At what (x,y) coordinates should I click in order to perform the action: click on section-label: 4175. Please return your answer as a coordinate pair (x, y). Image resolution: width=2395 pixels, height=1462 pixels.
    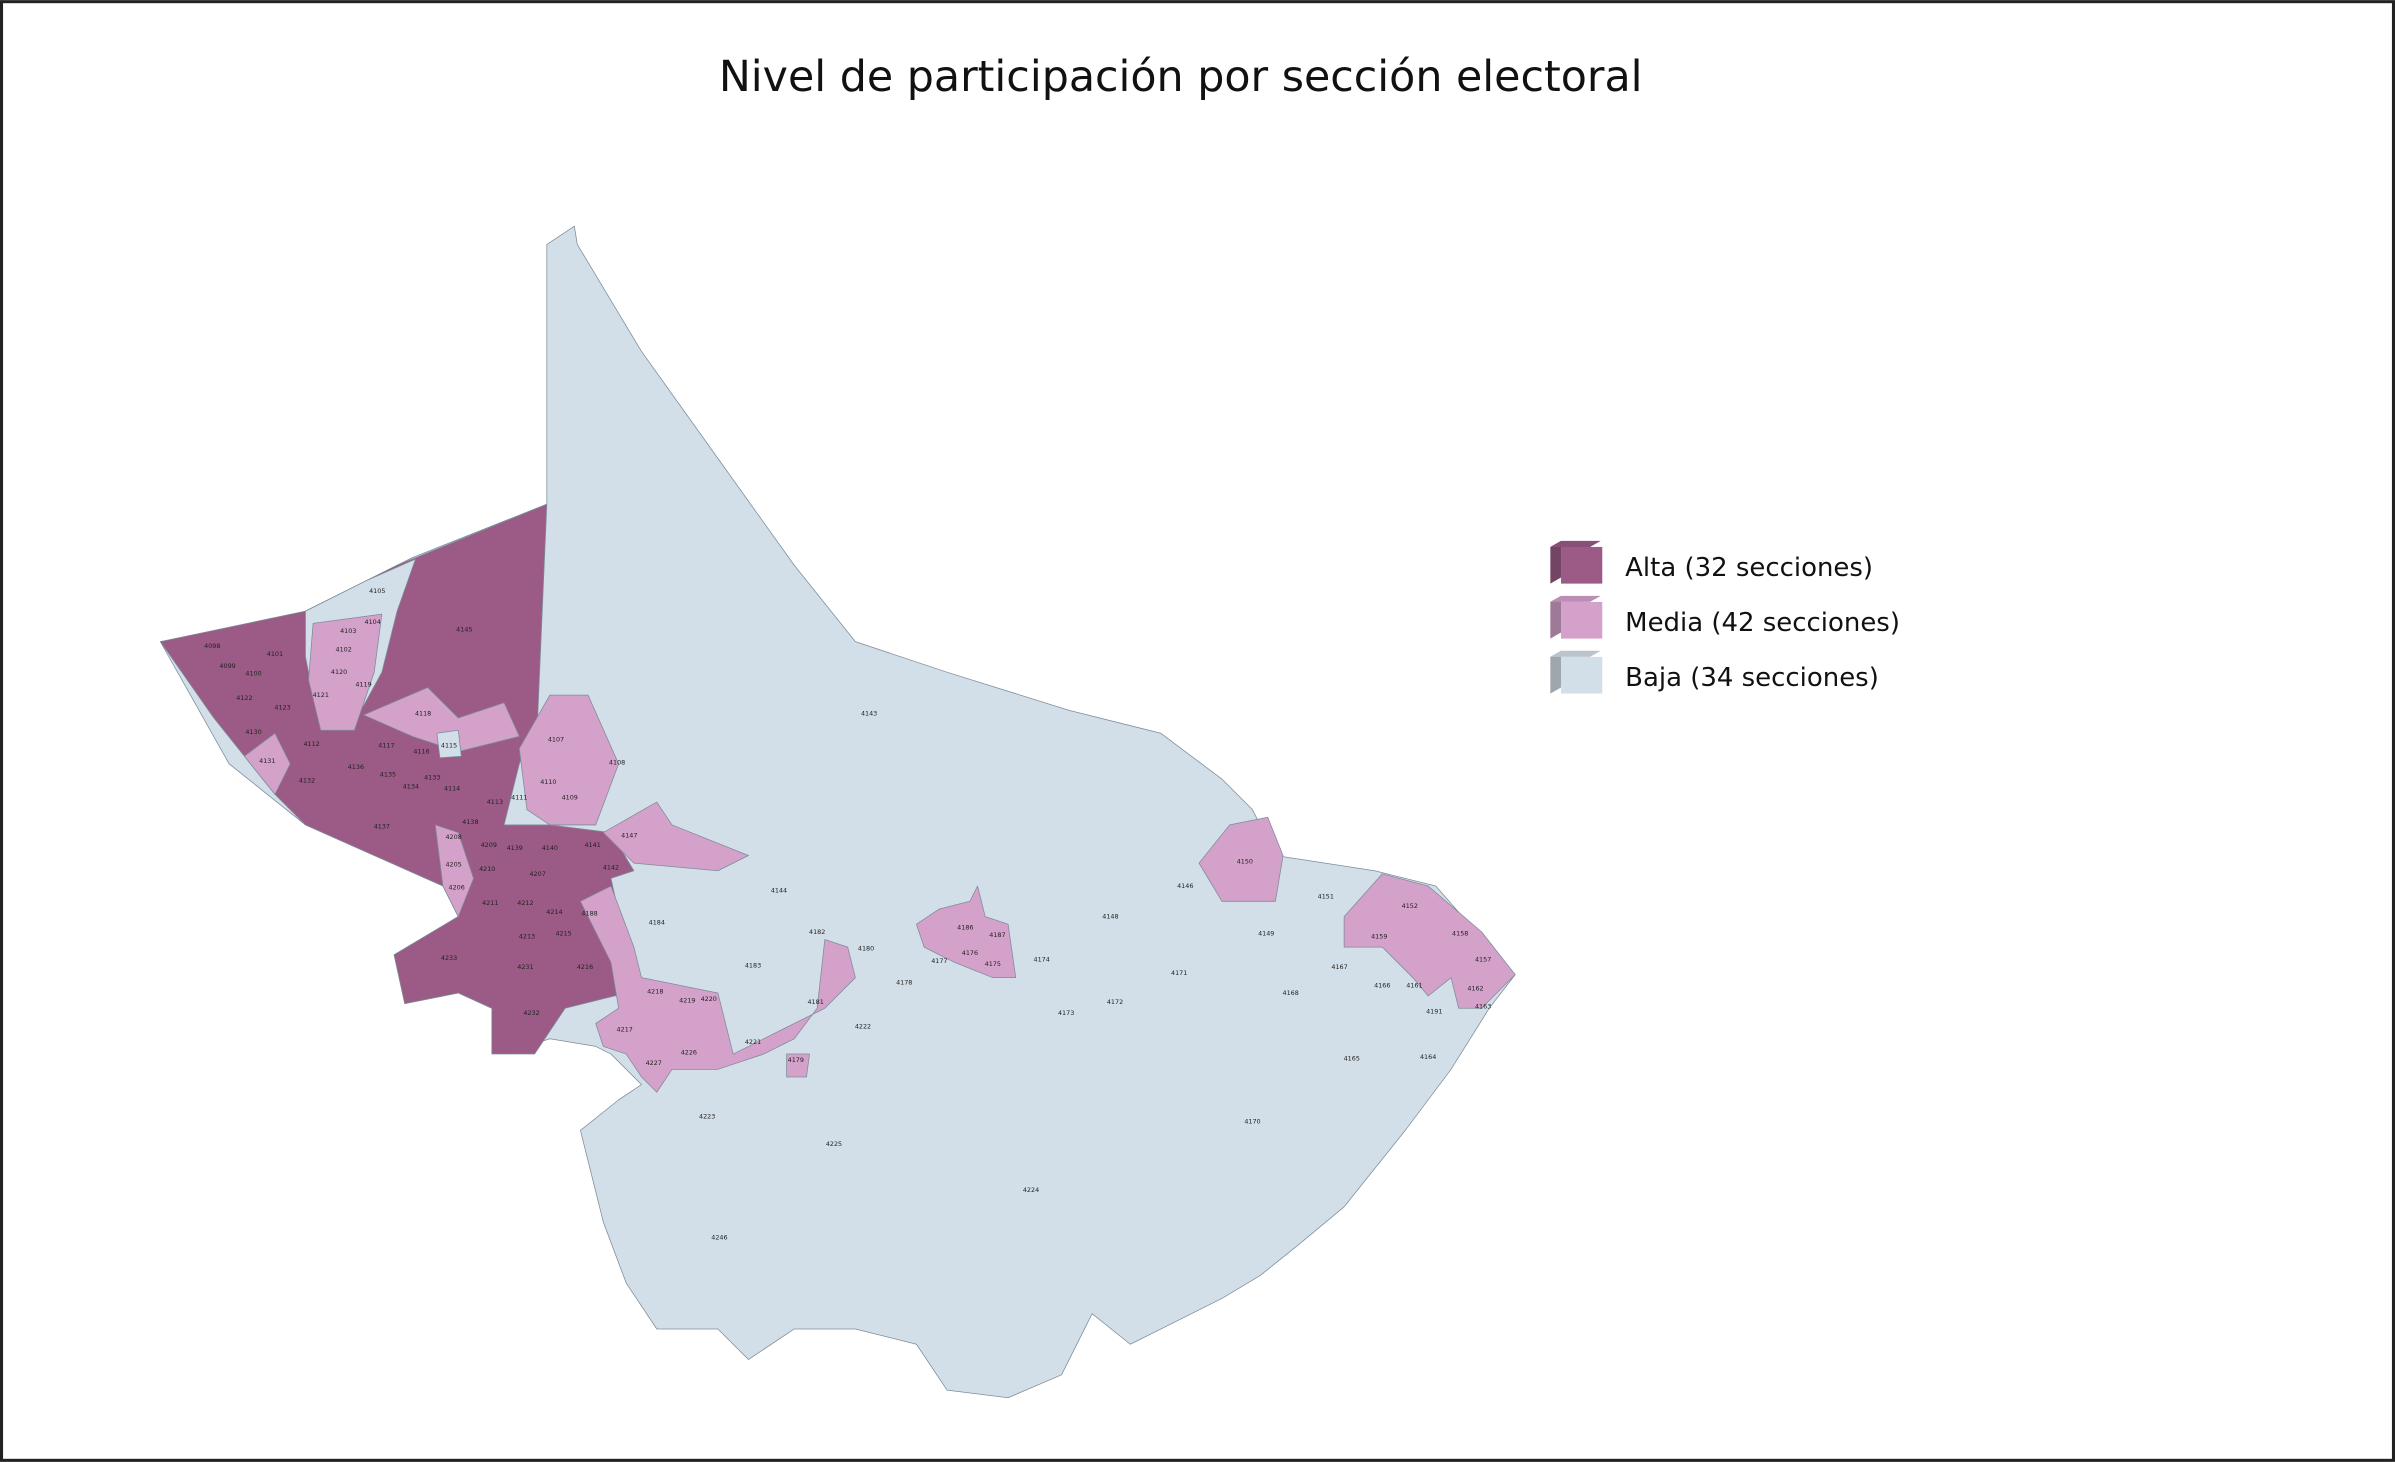
    Looking at the image, I should click on (993, 964).